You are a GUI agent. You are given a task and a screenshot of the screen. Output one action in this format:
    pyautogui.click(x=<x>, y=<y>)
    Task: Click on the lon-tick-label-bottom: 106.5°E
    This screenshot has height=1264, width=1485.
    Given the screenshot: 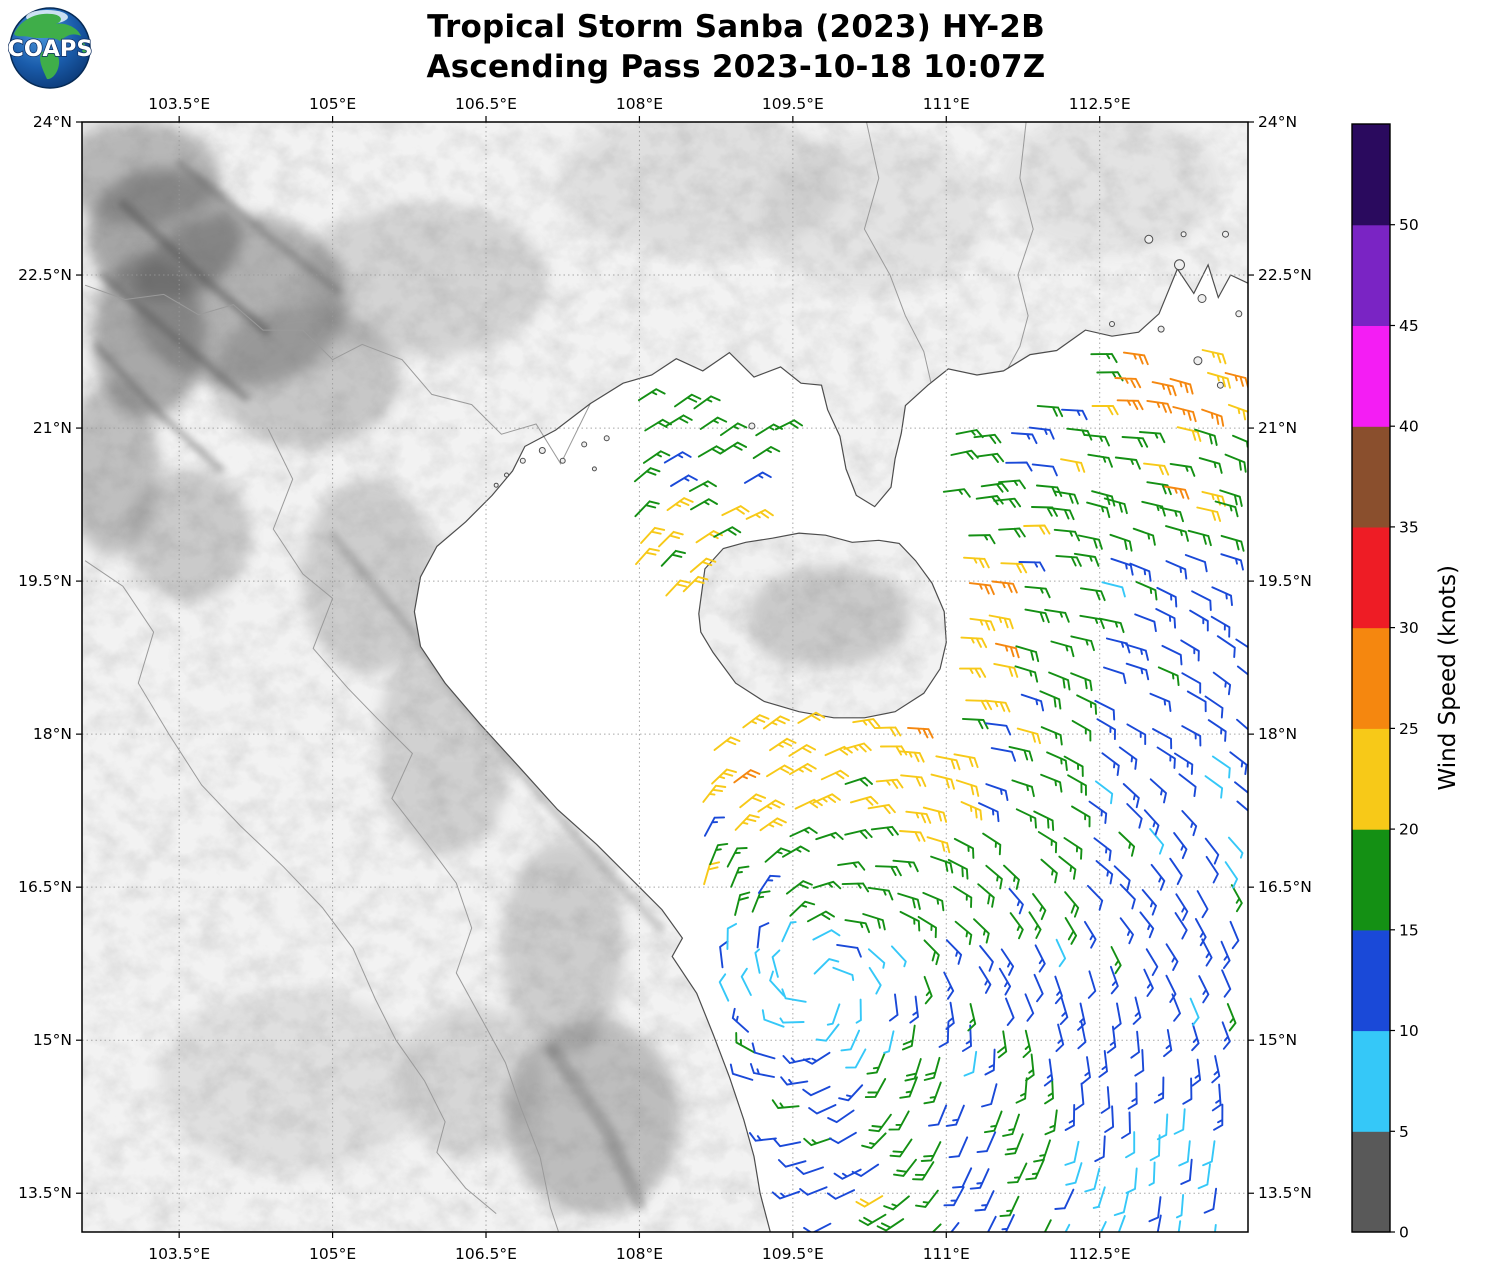 What is the action you would take?
    pyautogui.click(x=486, y=1254)
    